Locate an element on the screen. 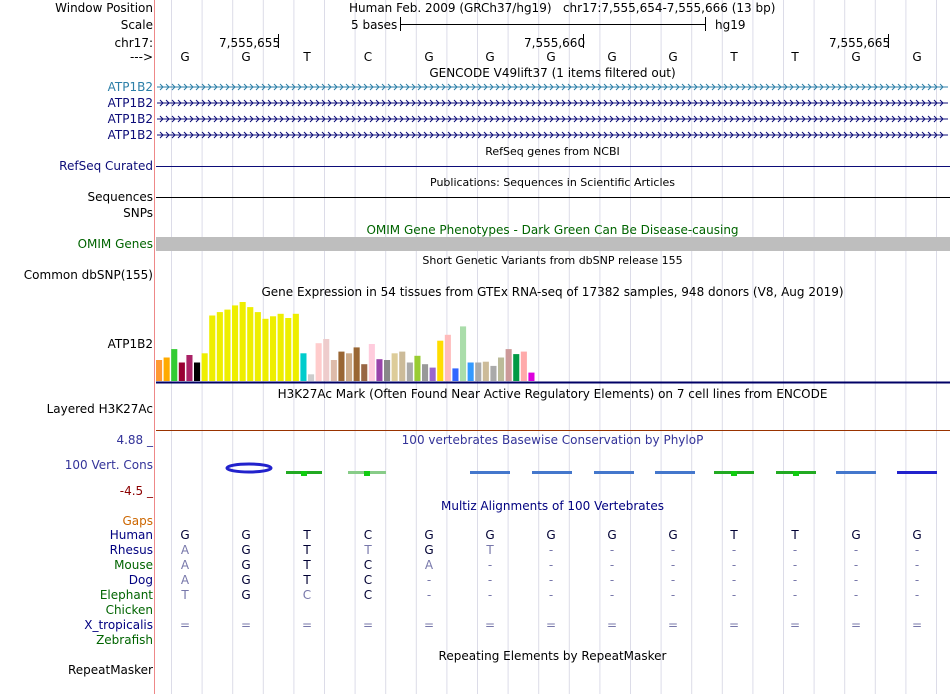 The width and height of the screenshot is (950, 694). cons-track-label: 100 Vert. Cons is located at coordinates (108, 465).